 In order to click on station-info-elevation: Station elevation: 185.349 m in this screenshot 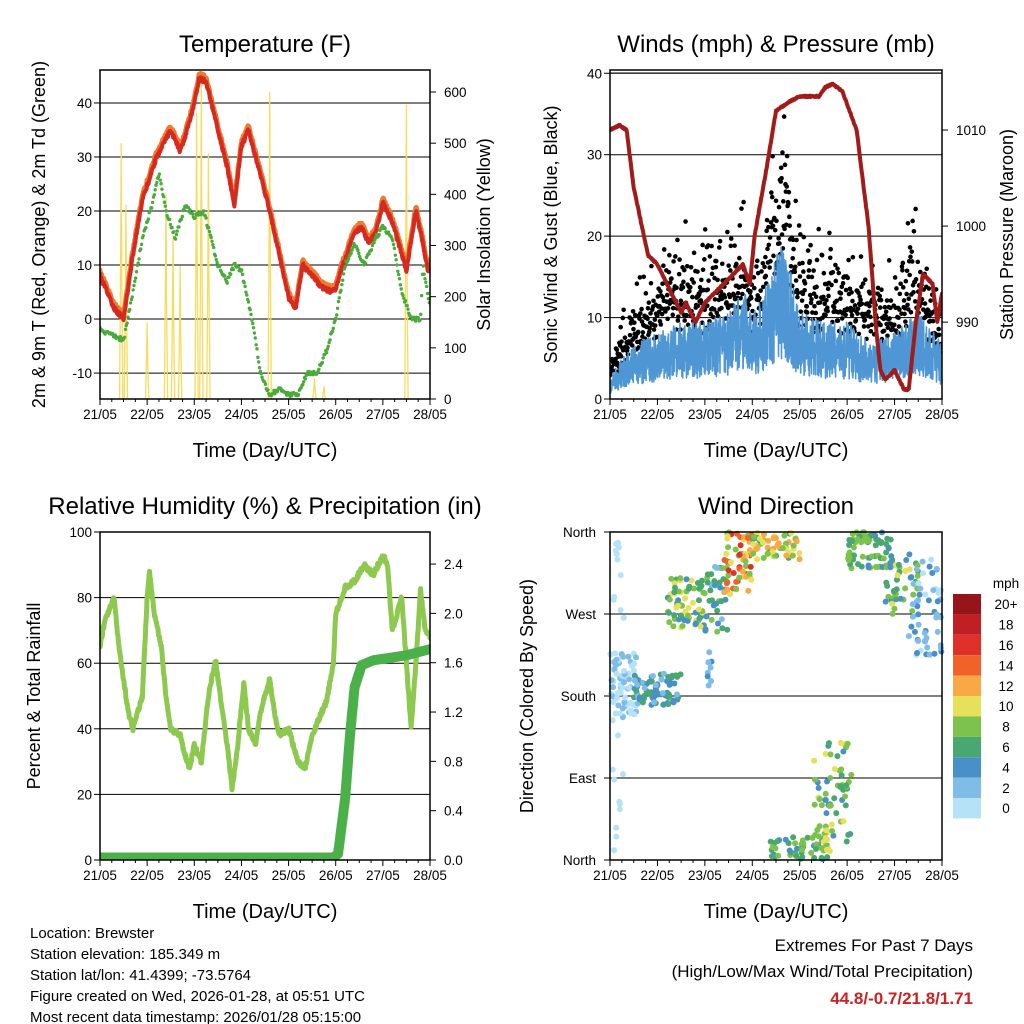, I will do `click(125, 954)`.